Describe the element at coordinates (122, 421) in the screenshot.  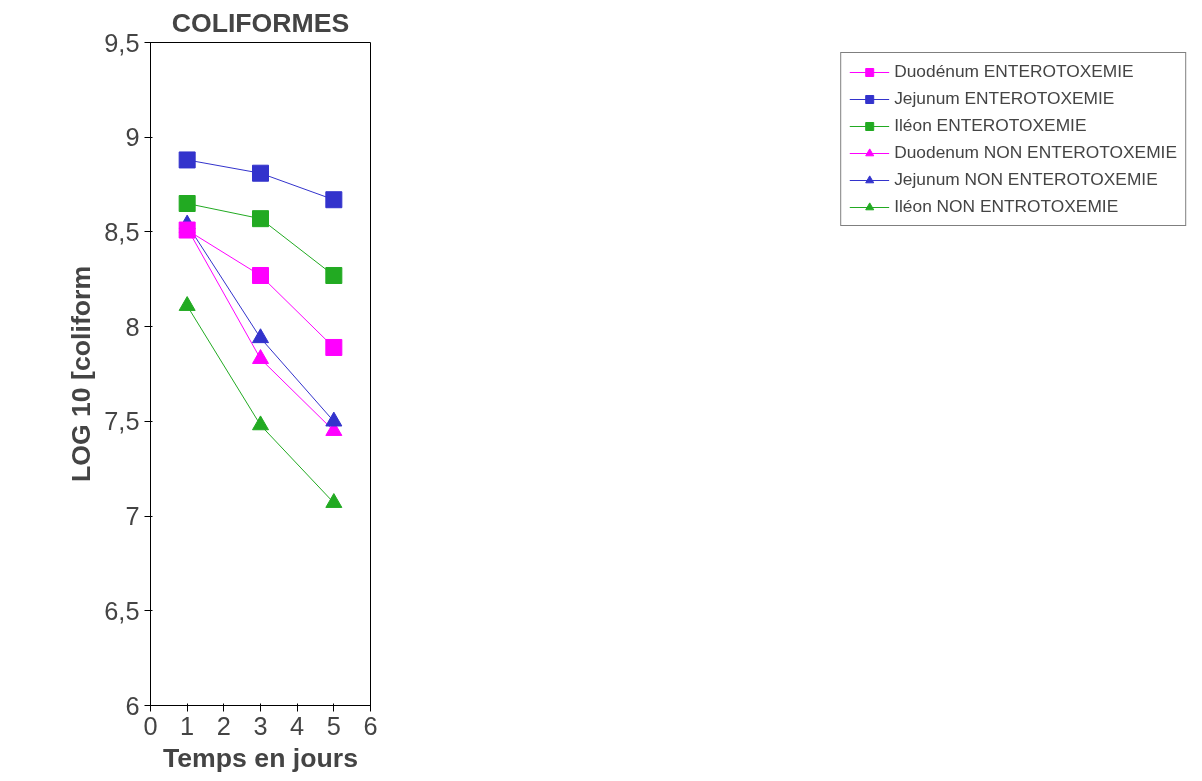
I see `y-tick-label: 7,5` at that location.